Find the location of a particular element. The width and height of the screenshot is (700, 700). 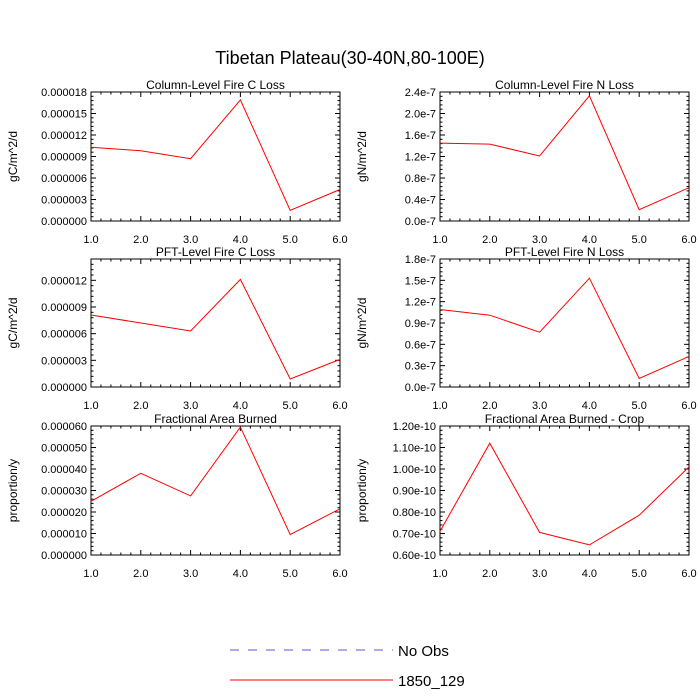

y-tick-label: 0.3e-7 is located at coordinates (420, 367).